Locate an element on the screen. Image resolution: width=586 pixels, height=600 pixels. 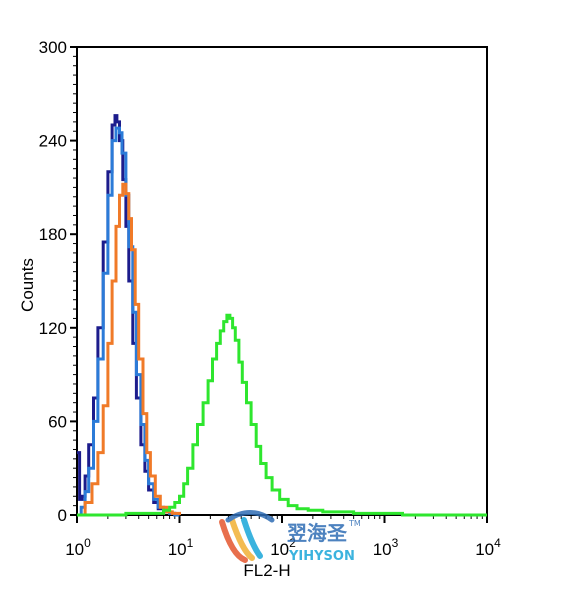
brand-watermark: 翌海圣 TM YIHYSON is located at coordinates (290, 537).